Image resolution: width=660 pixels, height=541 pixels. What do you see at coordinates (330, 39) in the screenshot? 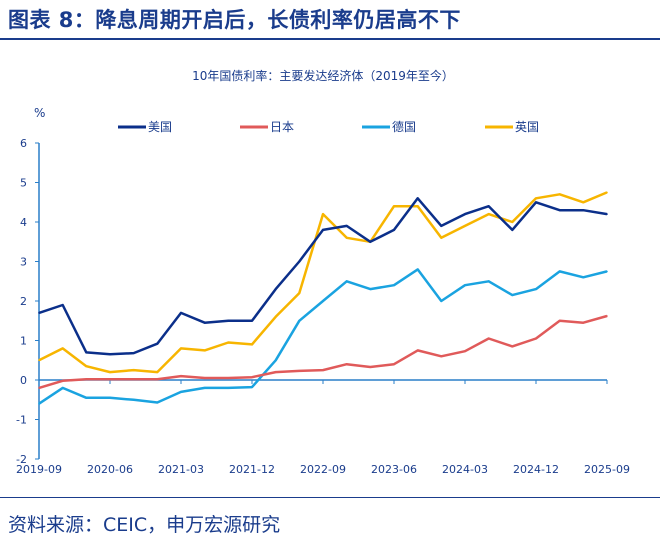
I see `title-divider` at bounding box center [330, 39].